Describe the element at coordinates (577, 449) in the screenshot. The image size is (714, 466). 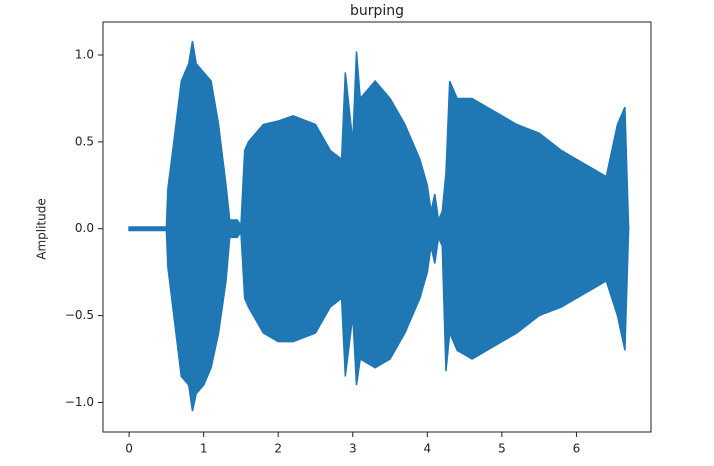
I see `x-tick-label: 6` at that location.